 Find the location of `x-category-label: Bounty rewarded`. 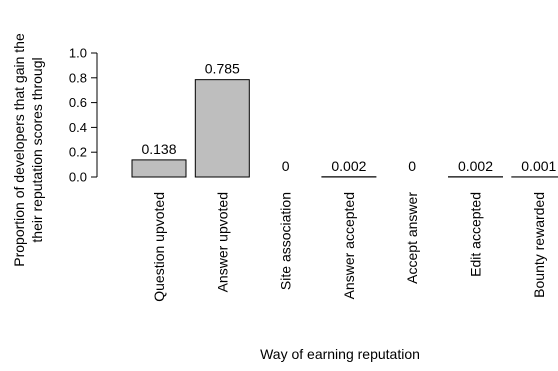

x-category-label: Bounty rewarded is located at coordinates (539, 245).